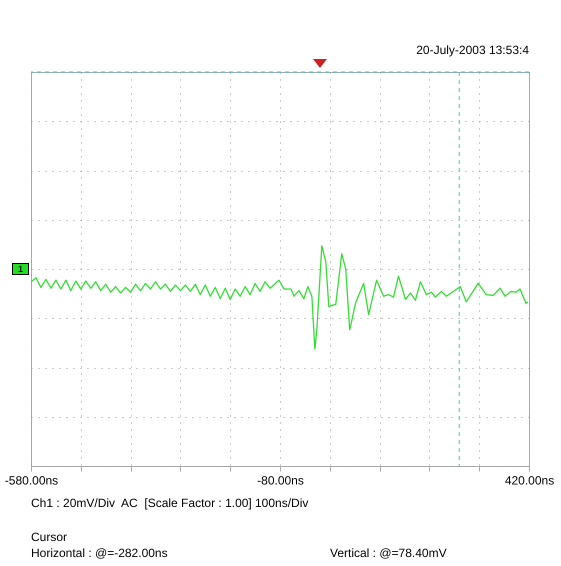 The image size is (561, 566). What do you see at coordinates (141, 503) in the screenshot?
I see `text: Ch1 : 20mV/Div AC [Scale Factor : 1.00]` at bounding box center [141, 503].